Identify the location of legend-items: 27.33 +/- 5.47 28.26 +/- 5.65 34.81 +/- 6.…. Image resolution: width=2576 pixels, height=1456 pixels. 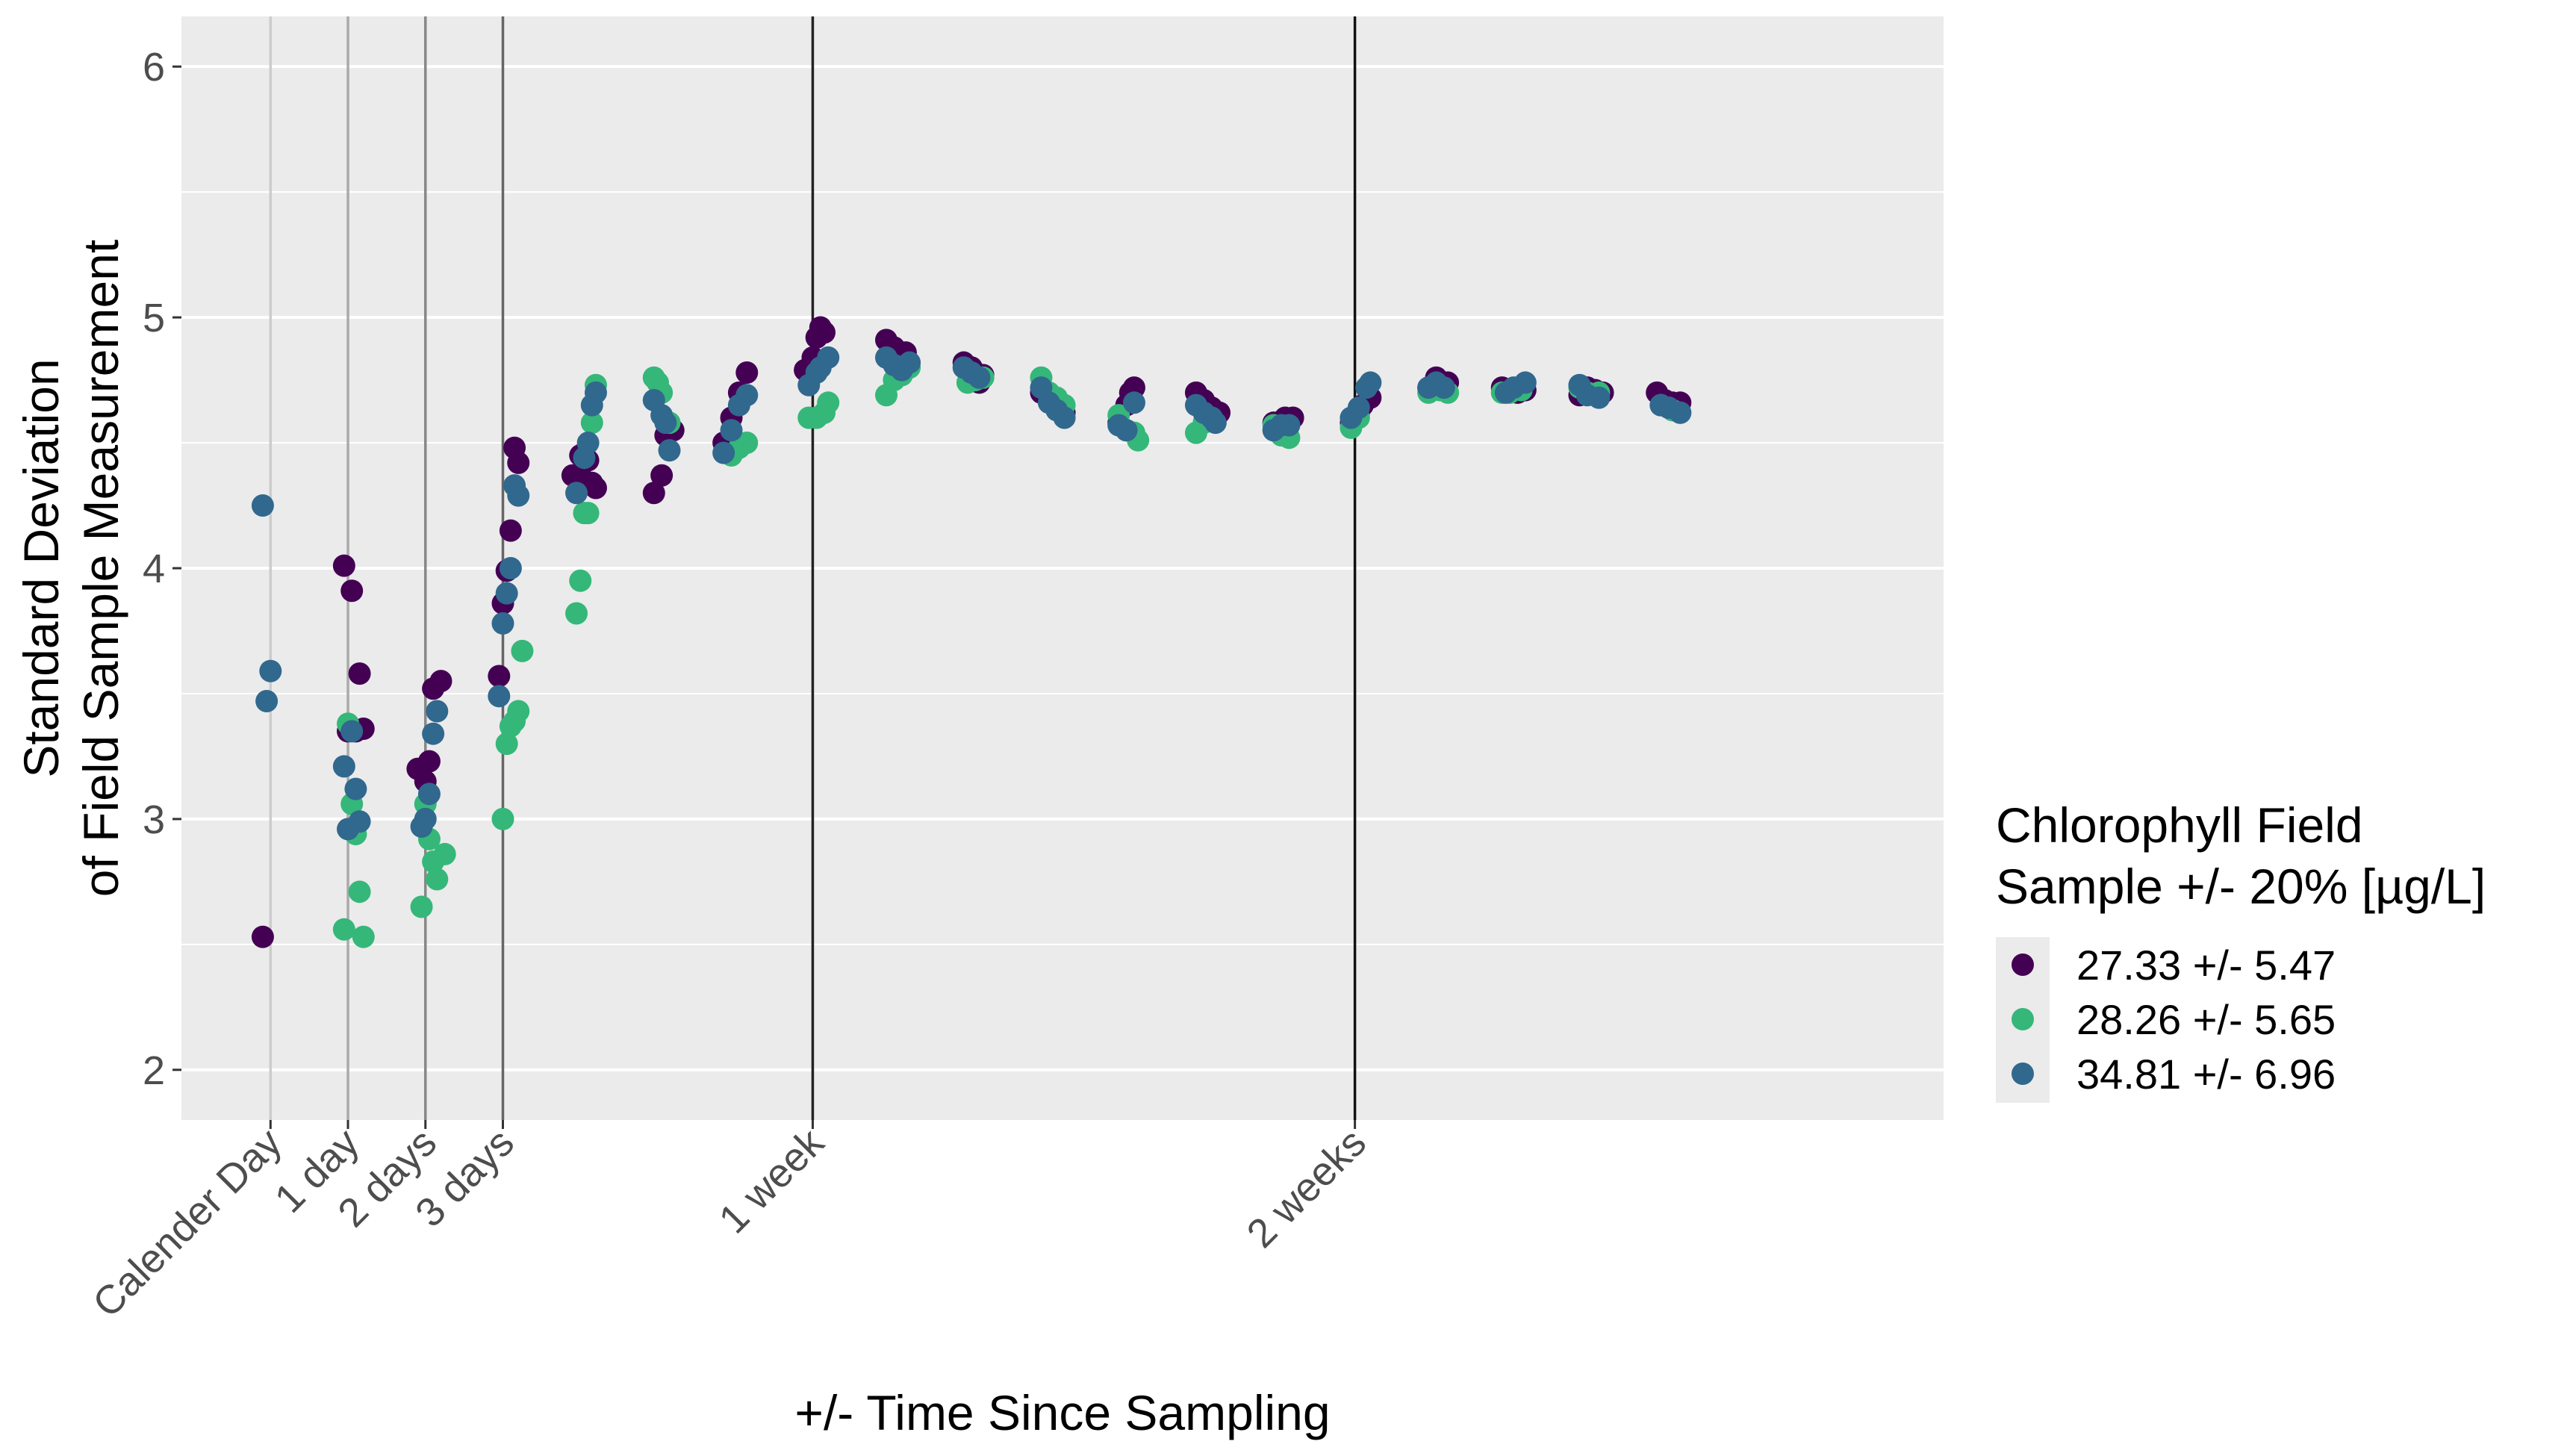
(2174, 1020).